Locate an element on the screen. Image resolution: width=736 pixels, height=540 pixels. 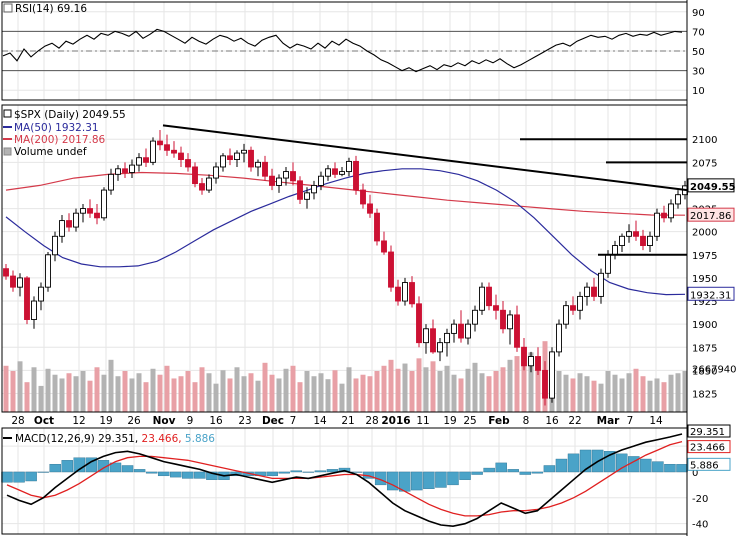
macd-value-tag is located at coordinates (709, 464).